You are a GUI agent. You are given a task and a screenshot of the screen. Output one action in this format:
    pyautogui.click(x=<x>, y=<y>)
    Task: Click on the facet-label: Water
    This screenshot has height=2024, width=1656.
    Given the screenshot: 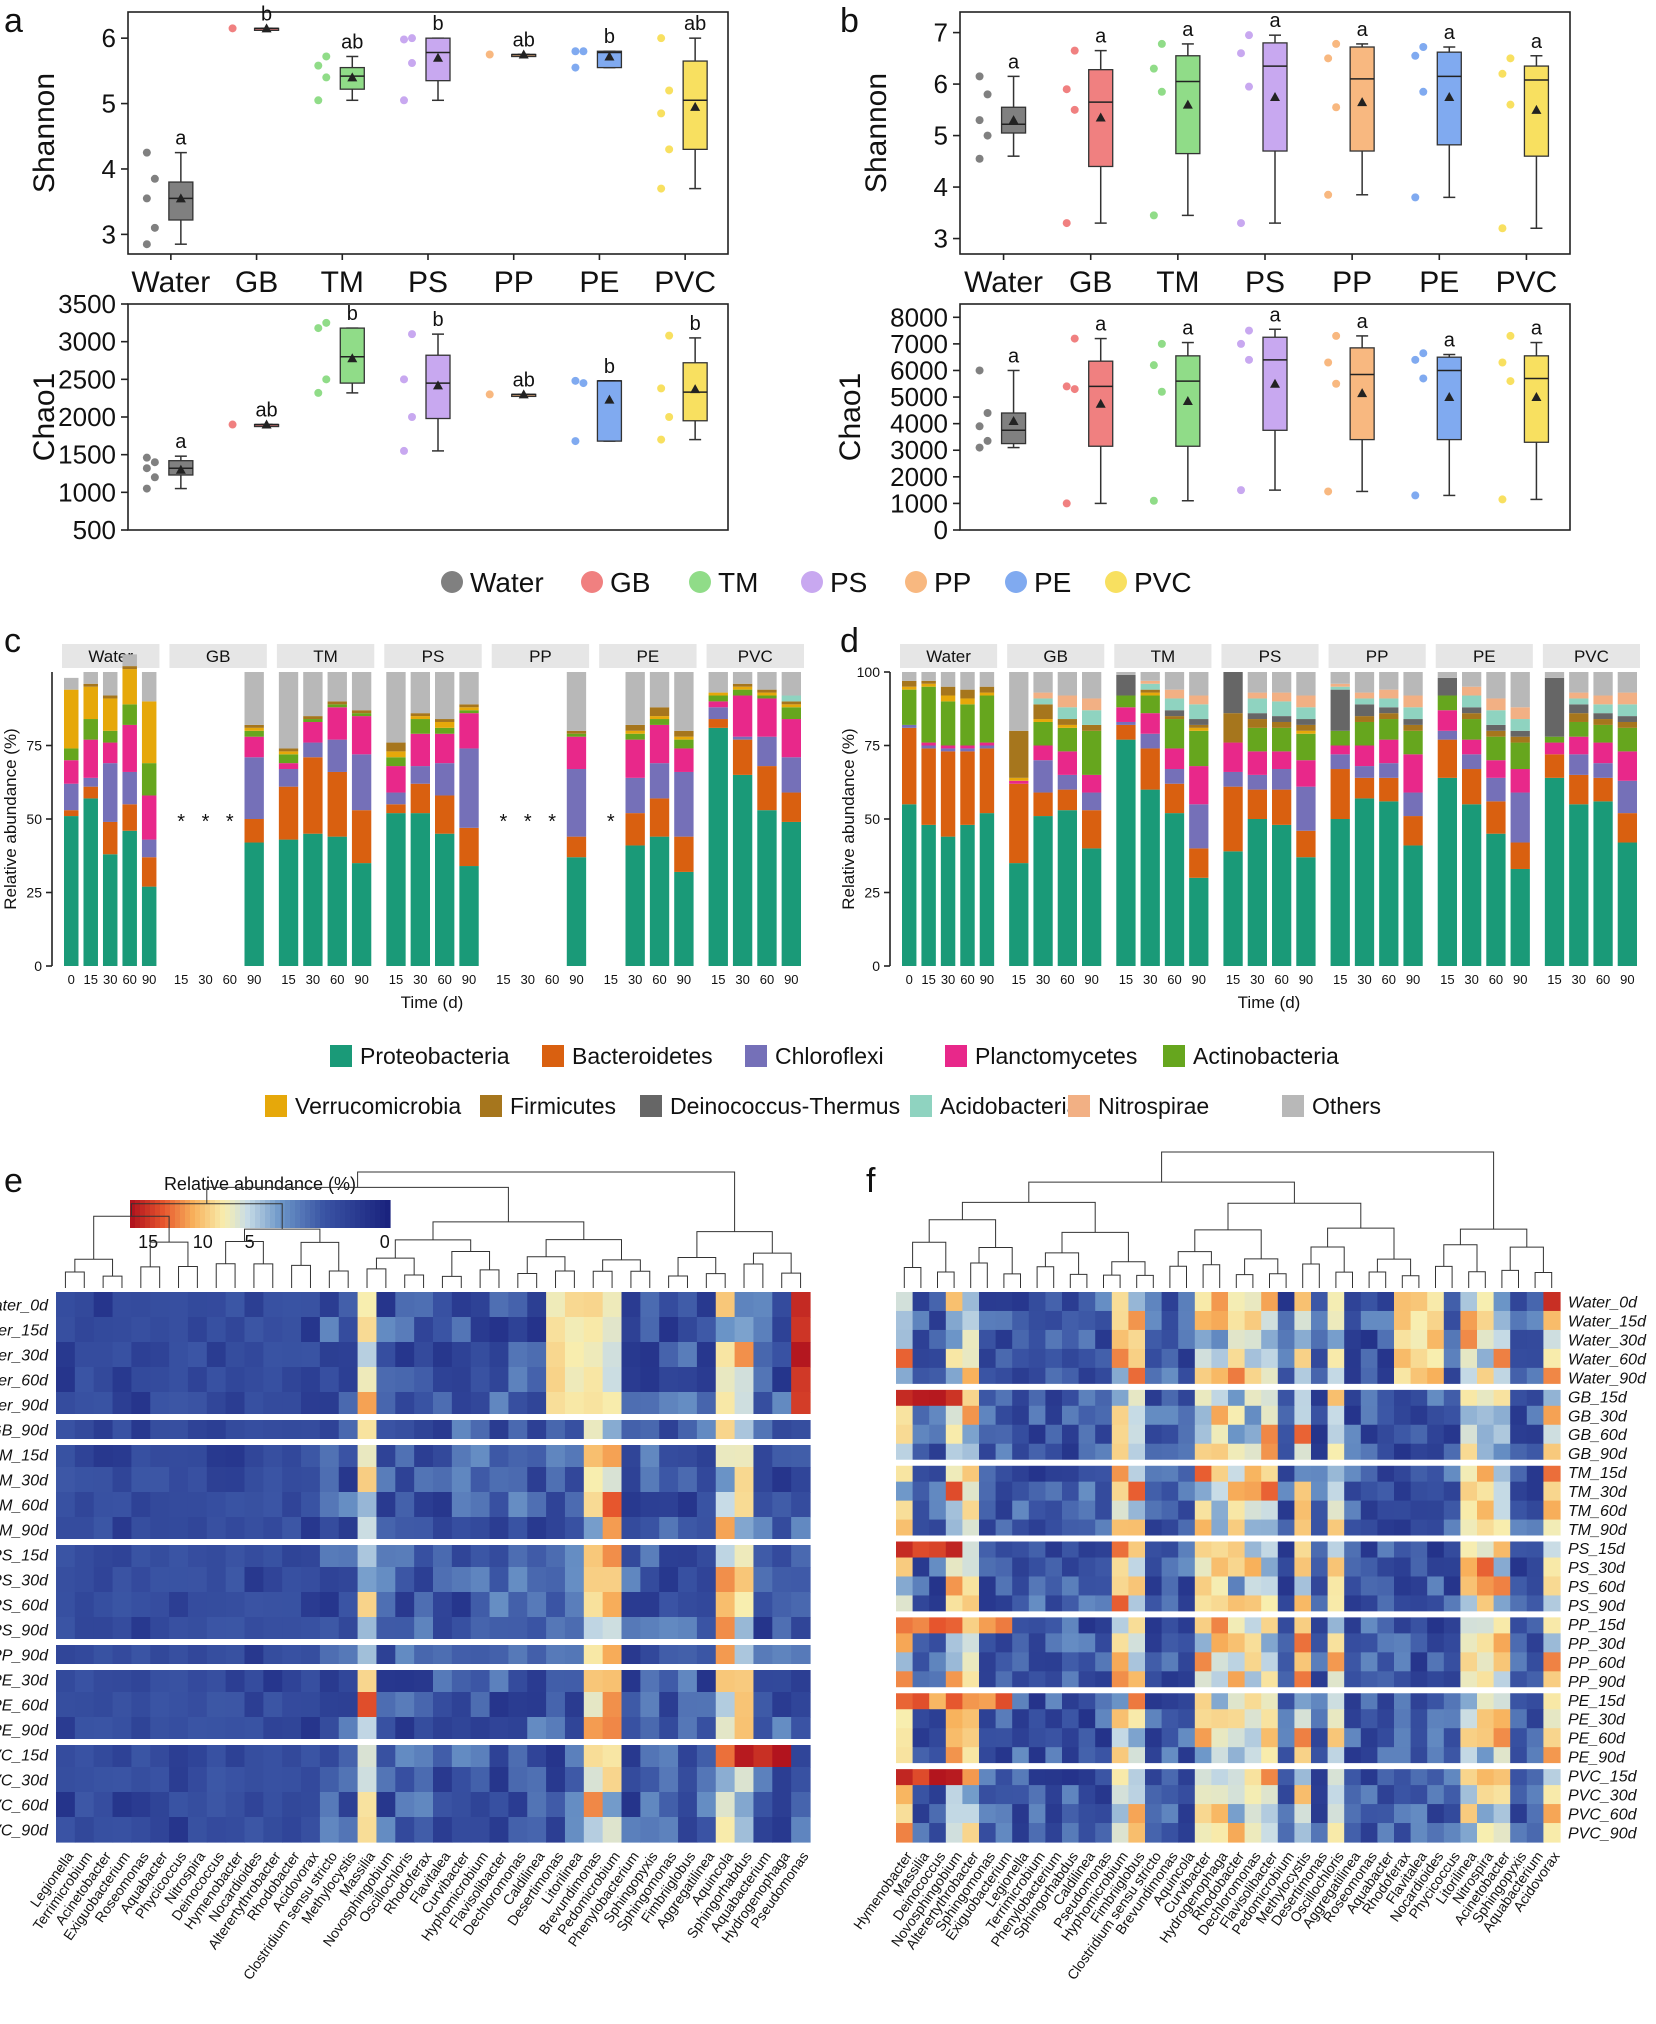 What is the action you would take?
    pyautogui.click(x=110, y=656)
    